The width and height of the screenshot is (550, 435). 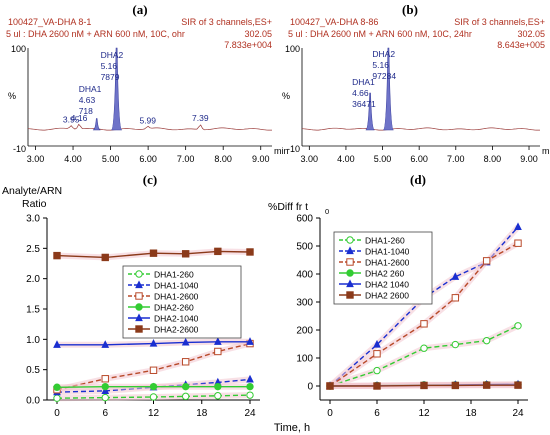 What do you see at coordinates (521, 45) in the screenshot?
I see `intensity-label: 8.643e+005` at bounding box center [521, 45].